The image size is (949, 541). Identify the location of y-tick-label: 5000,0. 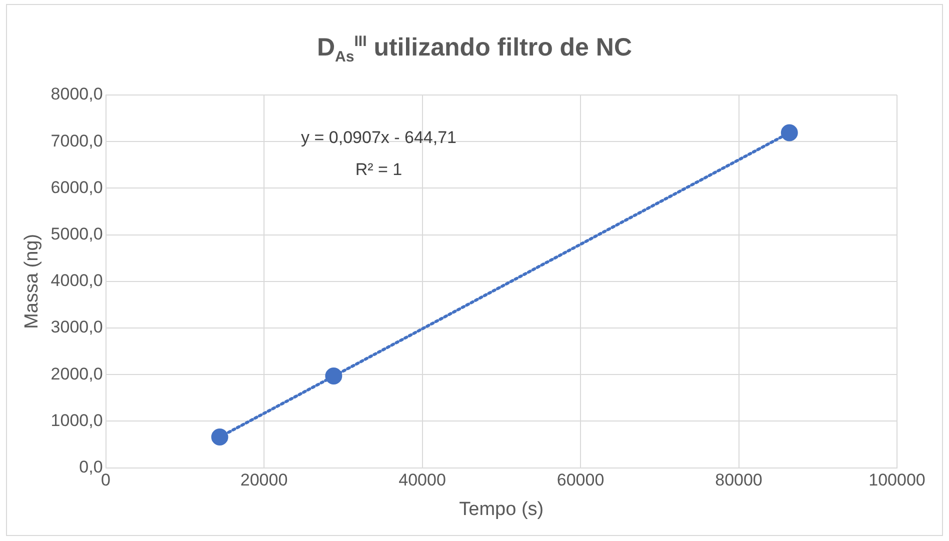
(76, 234).